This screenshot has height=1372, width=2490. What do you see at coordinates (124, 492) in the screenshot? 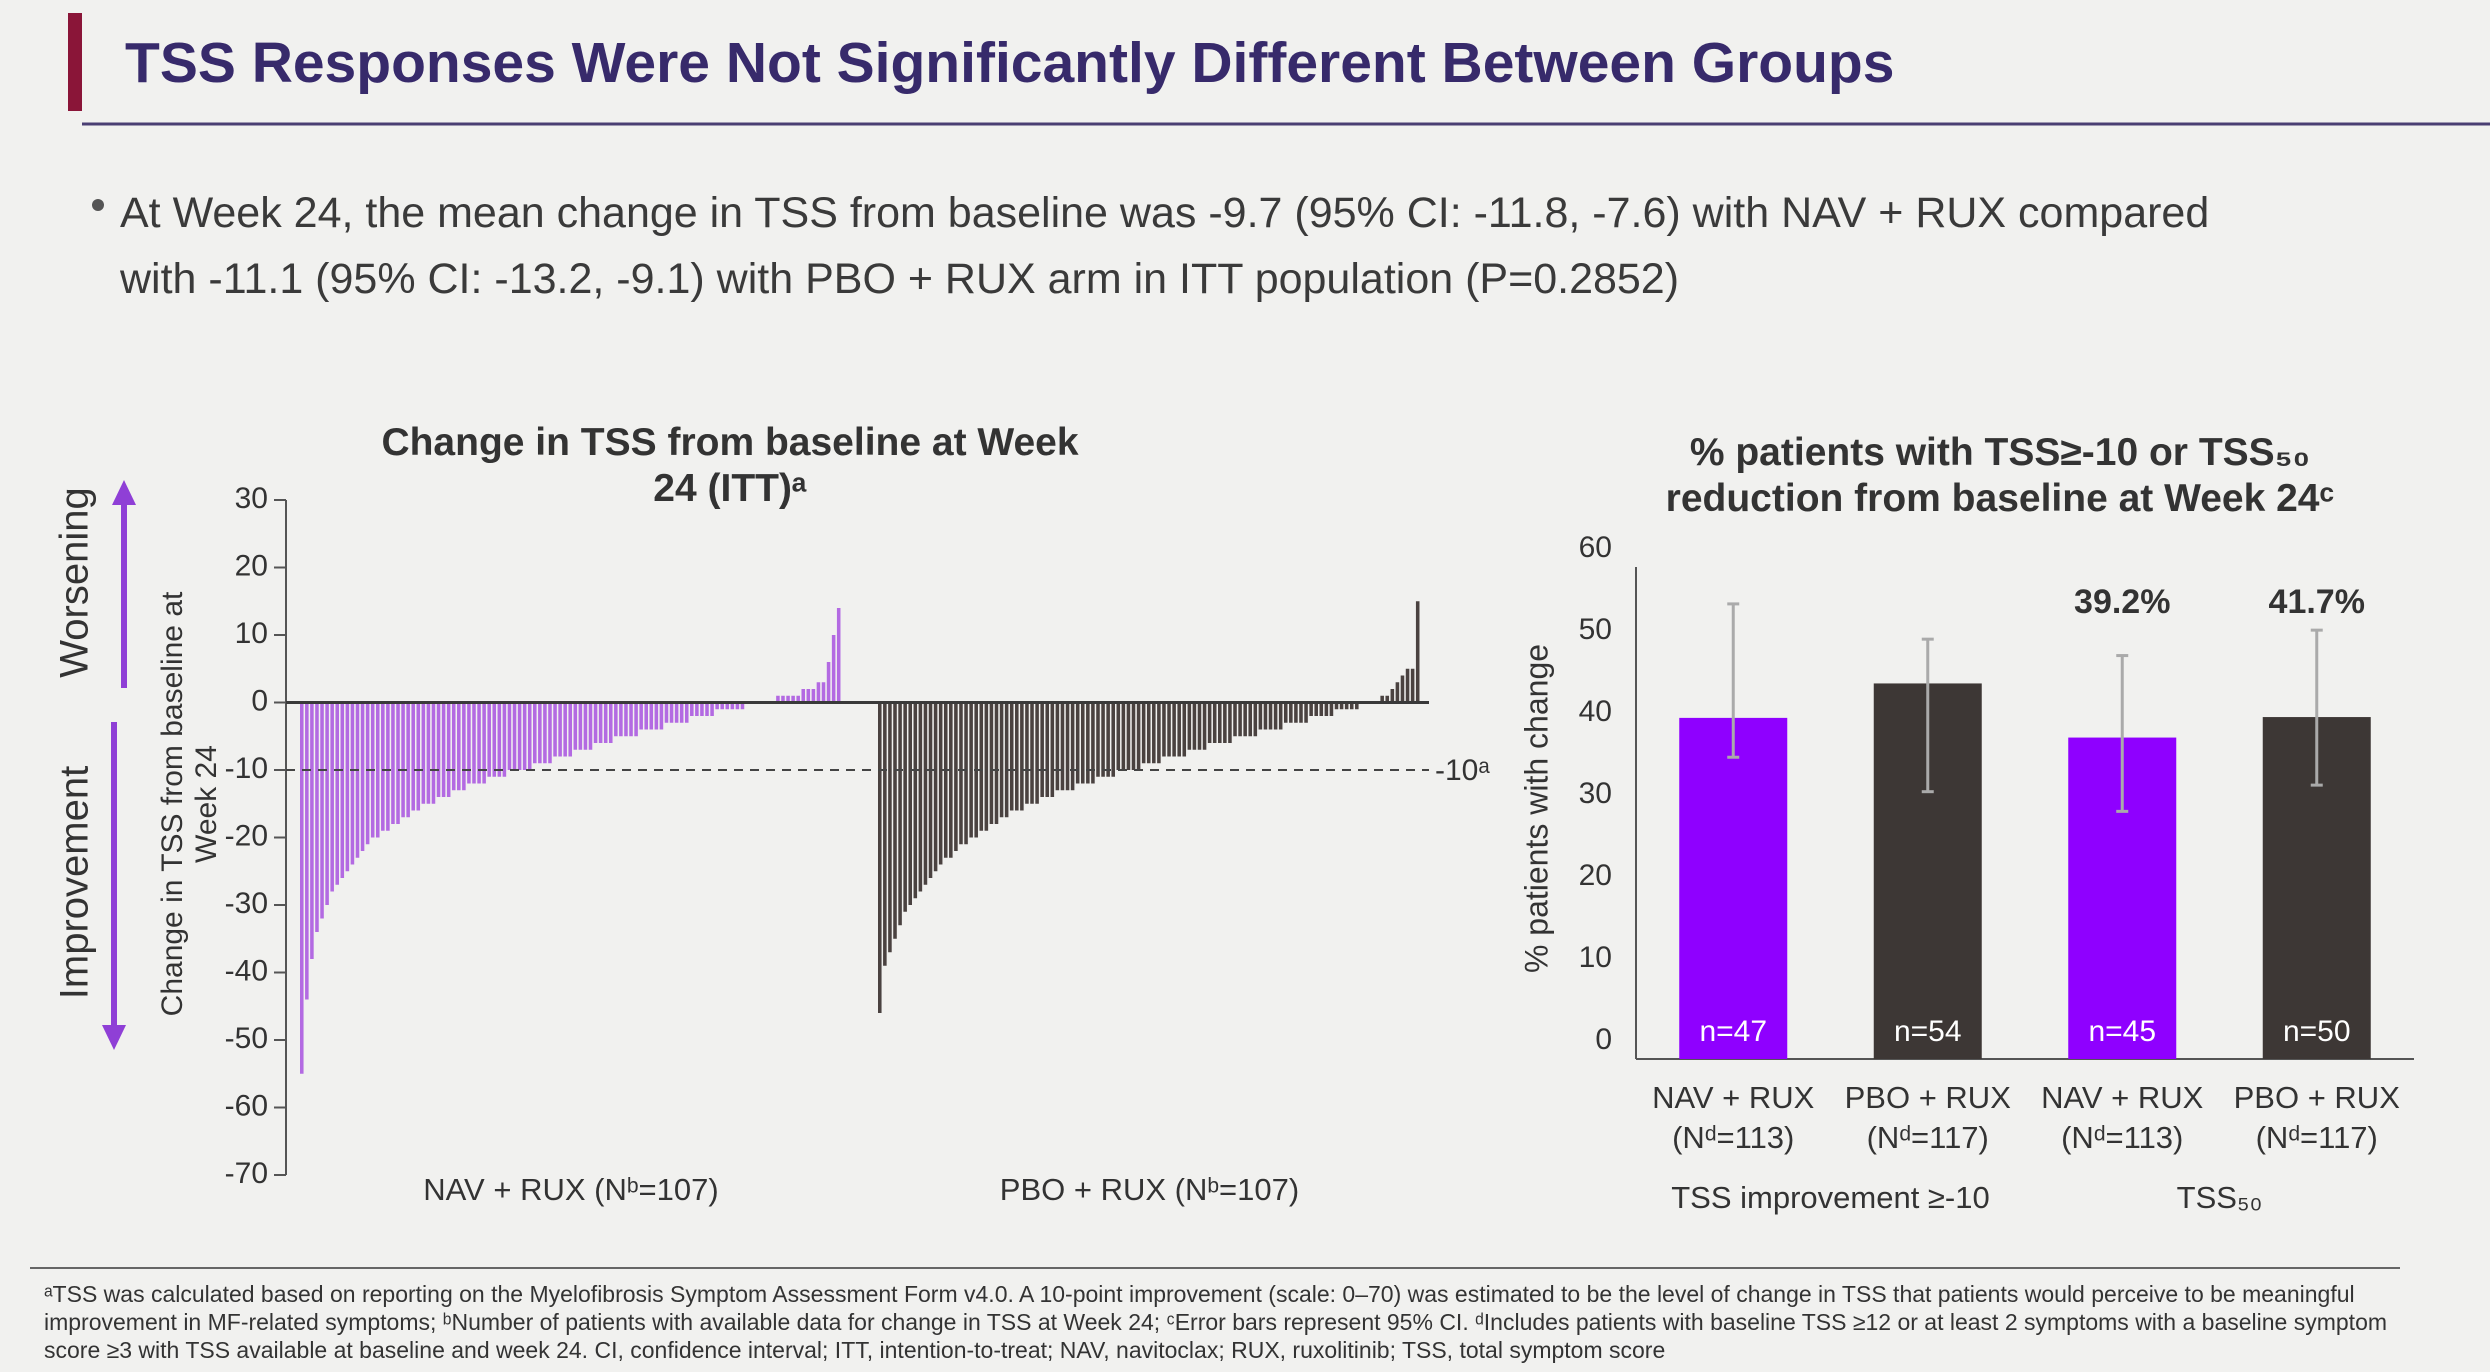
I see `worsening-arrowhead` at bounding box center [124, 492].